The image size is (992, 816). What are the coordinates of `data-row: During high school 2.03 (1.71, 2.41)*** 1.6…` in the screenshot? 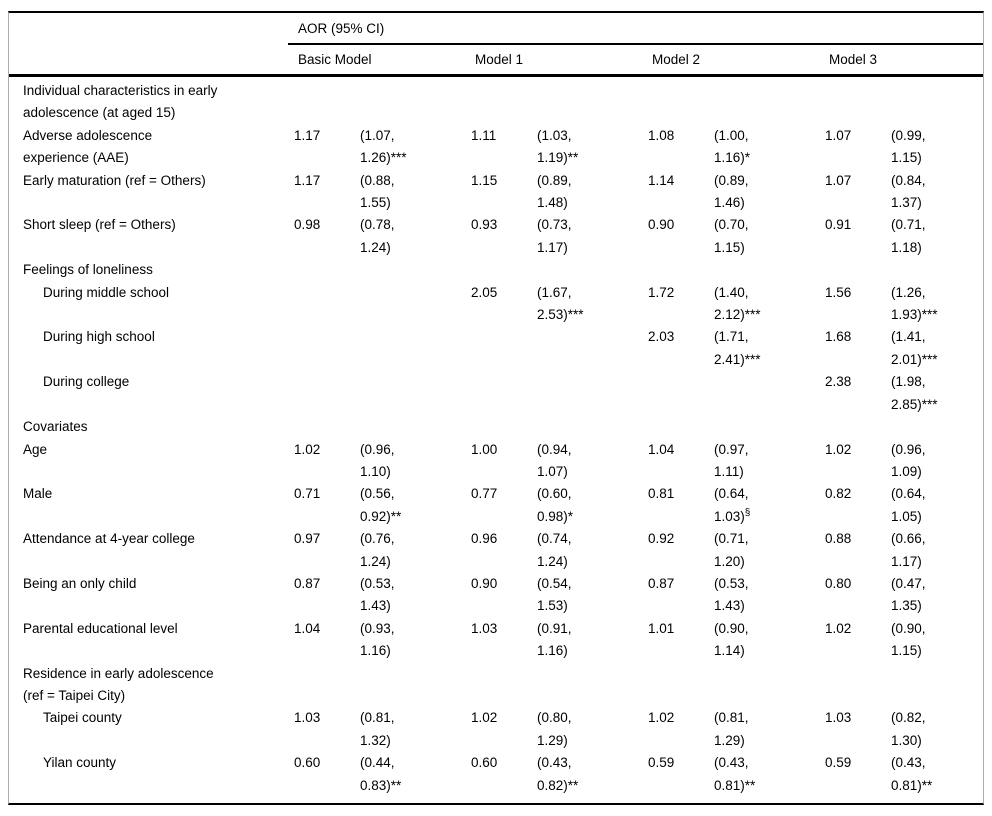 It's located at (496, 348).